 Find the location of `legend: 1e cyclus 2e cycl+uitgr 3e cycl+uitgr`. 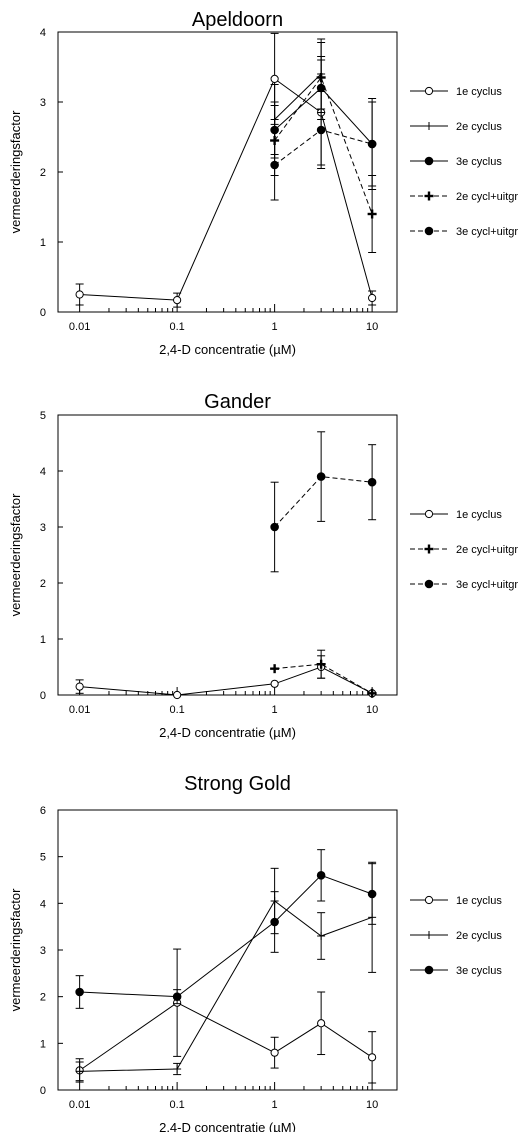

legend: 1e cyclus 2e cycl+uitgr 3e cycl+uitgr is located at coordinates (464, 550).